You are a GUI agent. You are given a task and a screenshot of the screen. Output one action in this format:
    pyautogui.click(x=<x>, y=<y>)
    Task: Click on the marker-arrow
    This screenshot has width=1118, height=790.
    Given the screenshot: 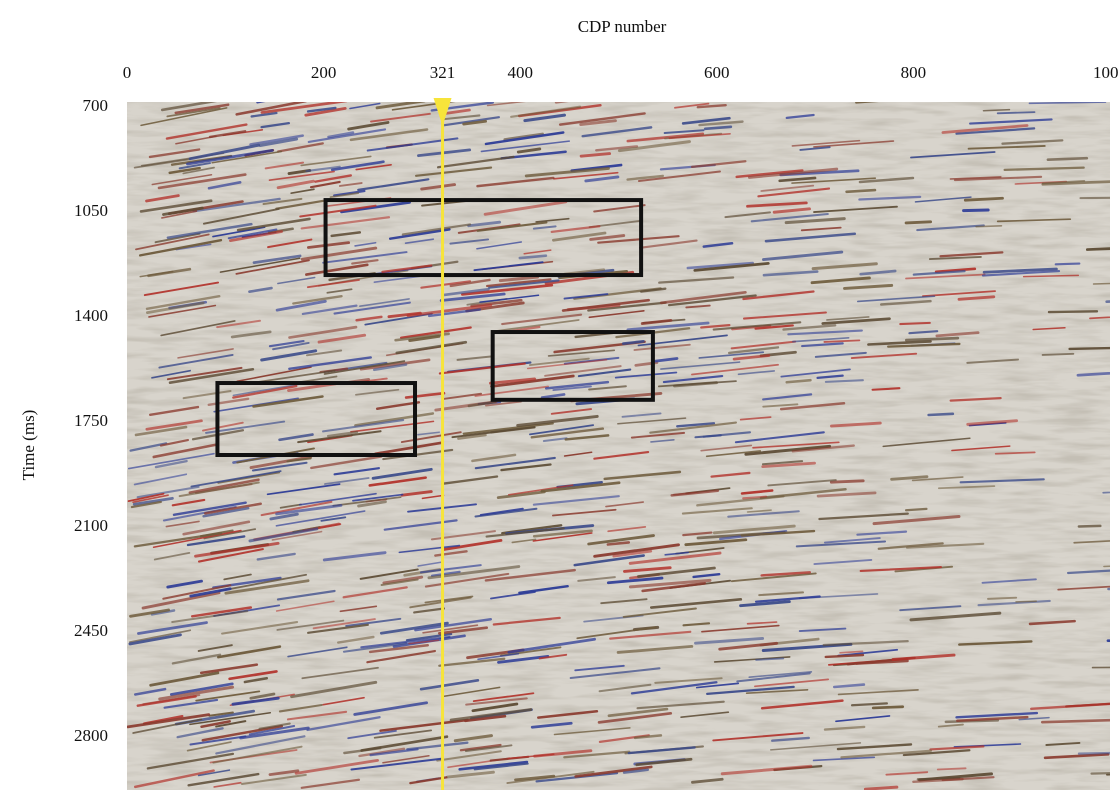 What is the action you would take?
    pyautogui.click(x=442, y=112)
    